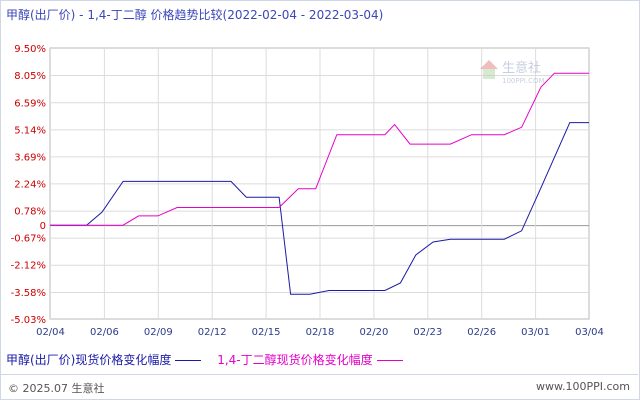 This screenshot has width=640, height=400. Describe the element at coordinates (56, 388) in the screenshot. I see `copyright: © 2025.07 生意社` at that location.